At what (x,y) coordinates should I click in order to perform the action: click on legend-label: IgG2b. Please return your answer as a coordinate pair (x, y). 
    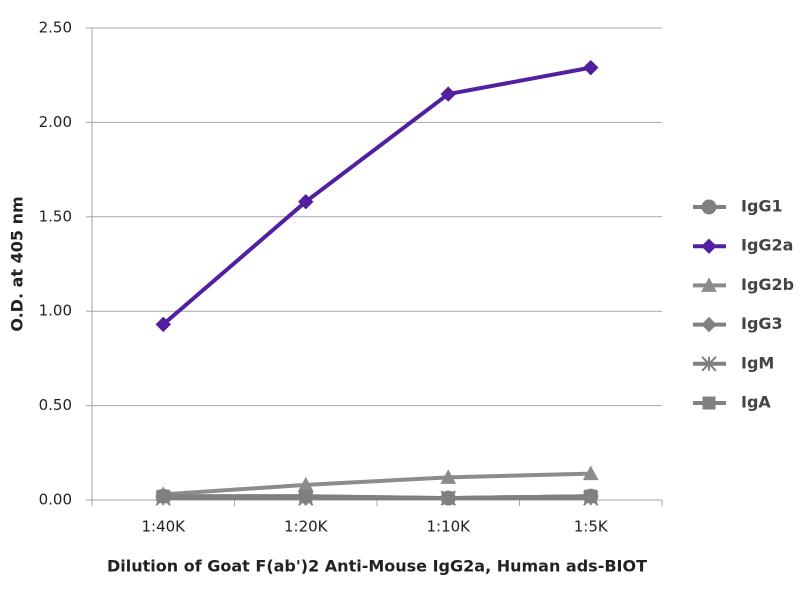
    Looking at the image, I should click on (767, 284).